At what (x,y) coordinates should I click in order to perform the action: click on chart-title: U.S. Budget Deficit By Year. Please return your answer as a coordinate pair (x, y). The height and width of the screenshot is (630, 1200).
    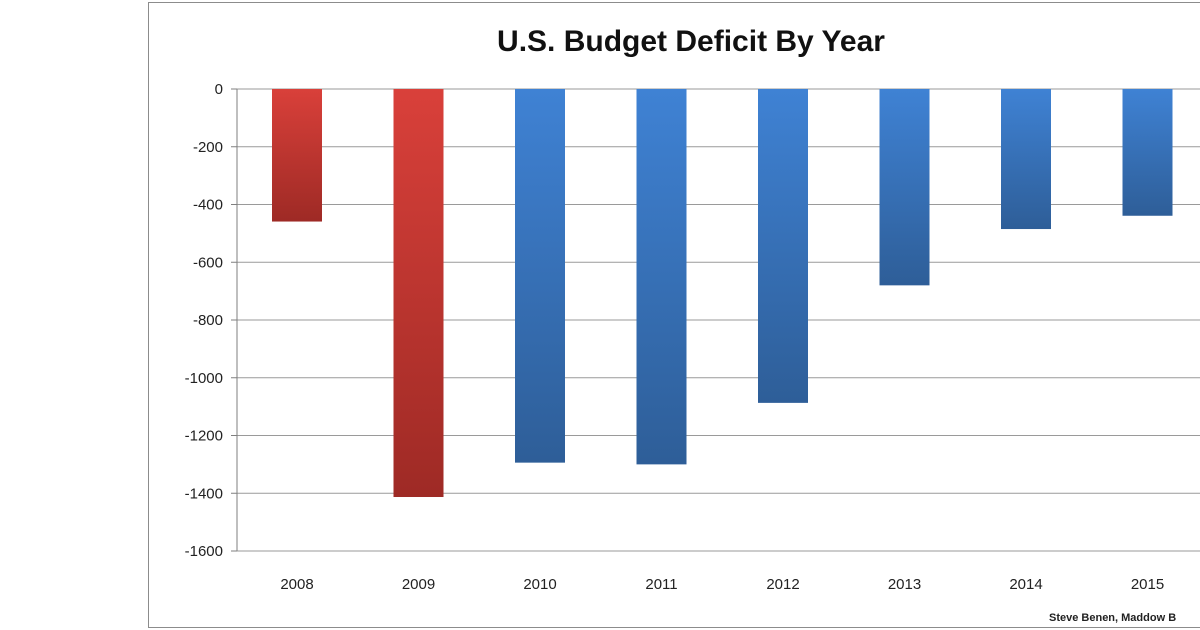
    Looking at the image, I should click on (691, 41).